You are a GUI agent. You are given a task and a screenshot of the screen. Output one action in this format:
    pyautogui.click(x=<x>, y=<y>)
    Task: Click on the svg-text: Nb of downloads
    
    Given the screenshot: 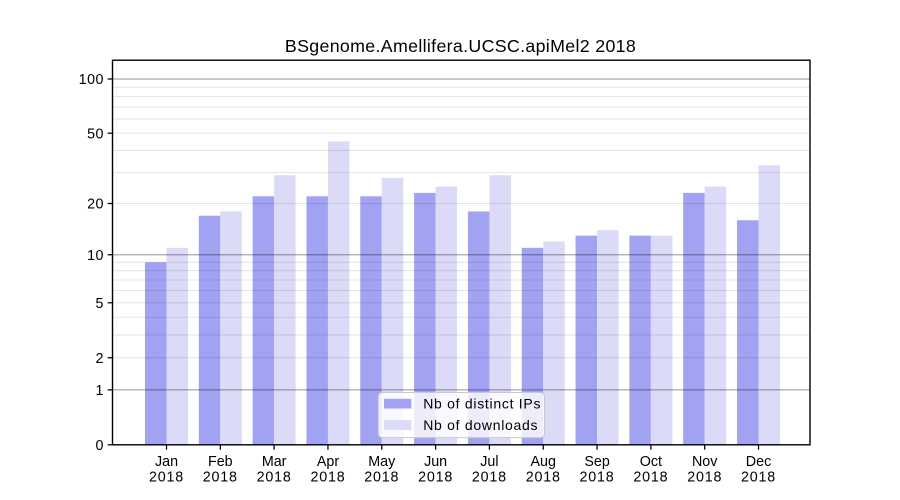 What is the action you would take?
    pyautogui.click(x=480, y=425)
    